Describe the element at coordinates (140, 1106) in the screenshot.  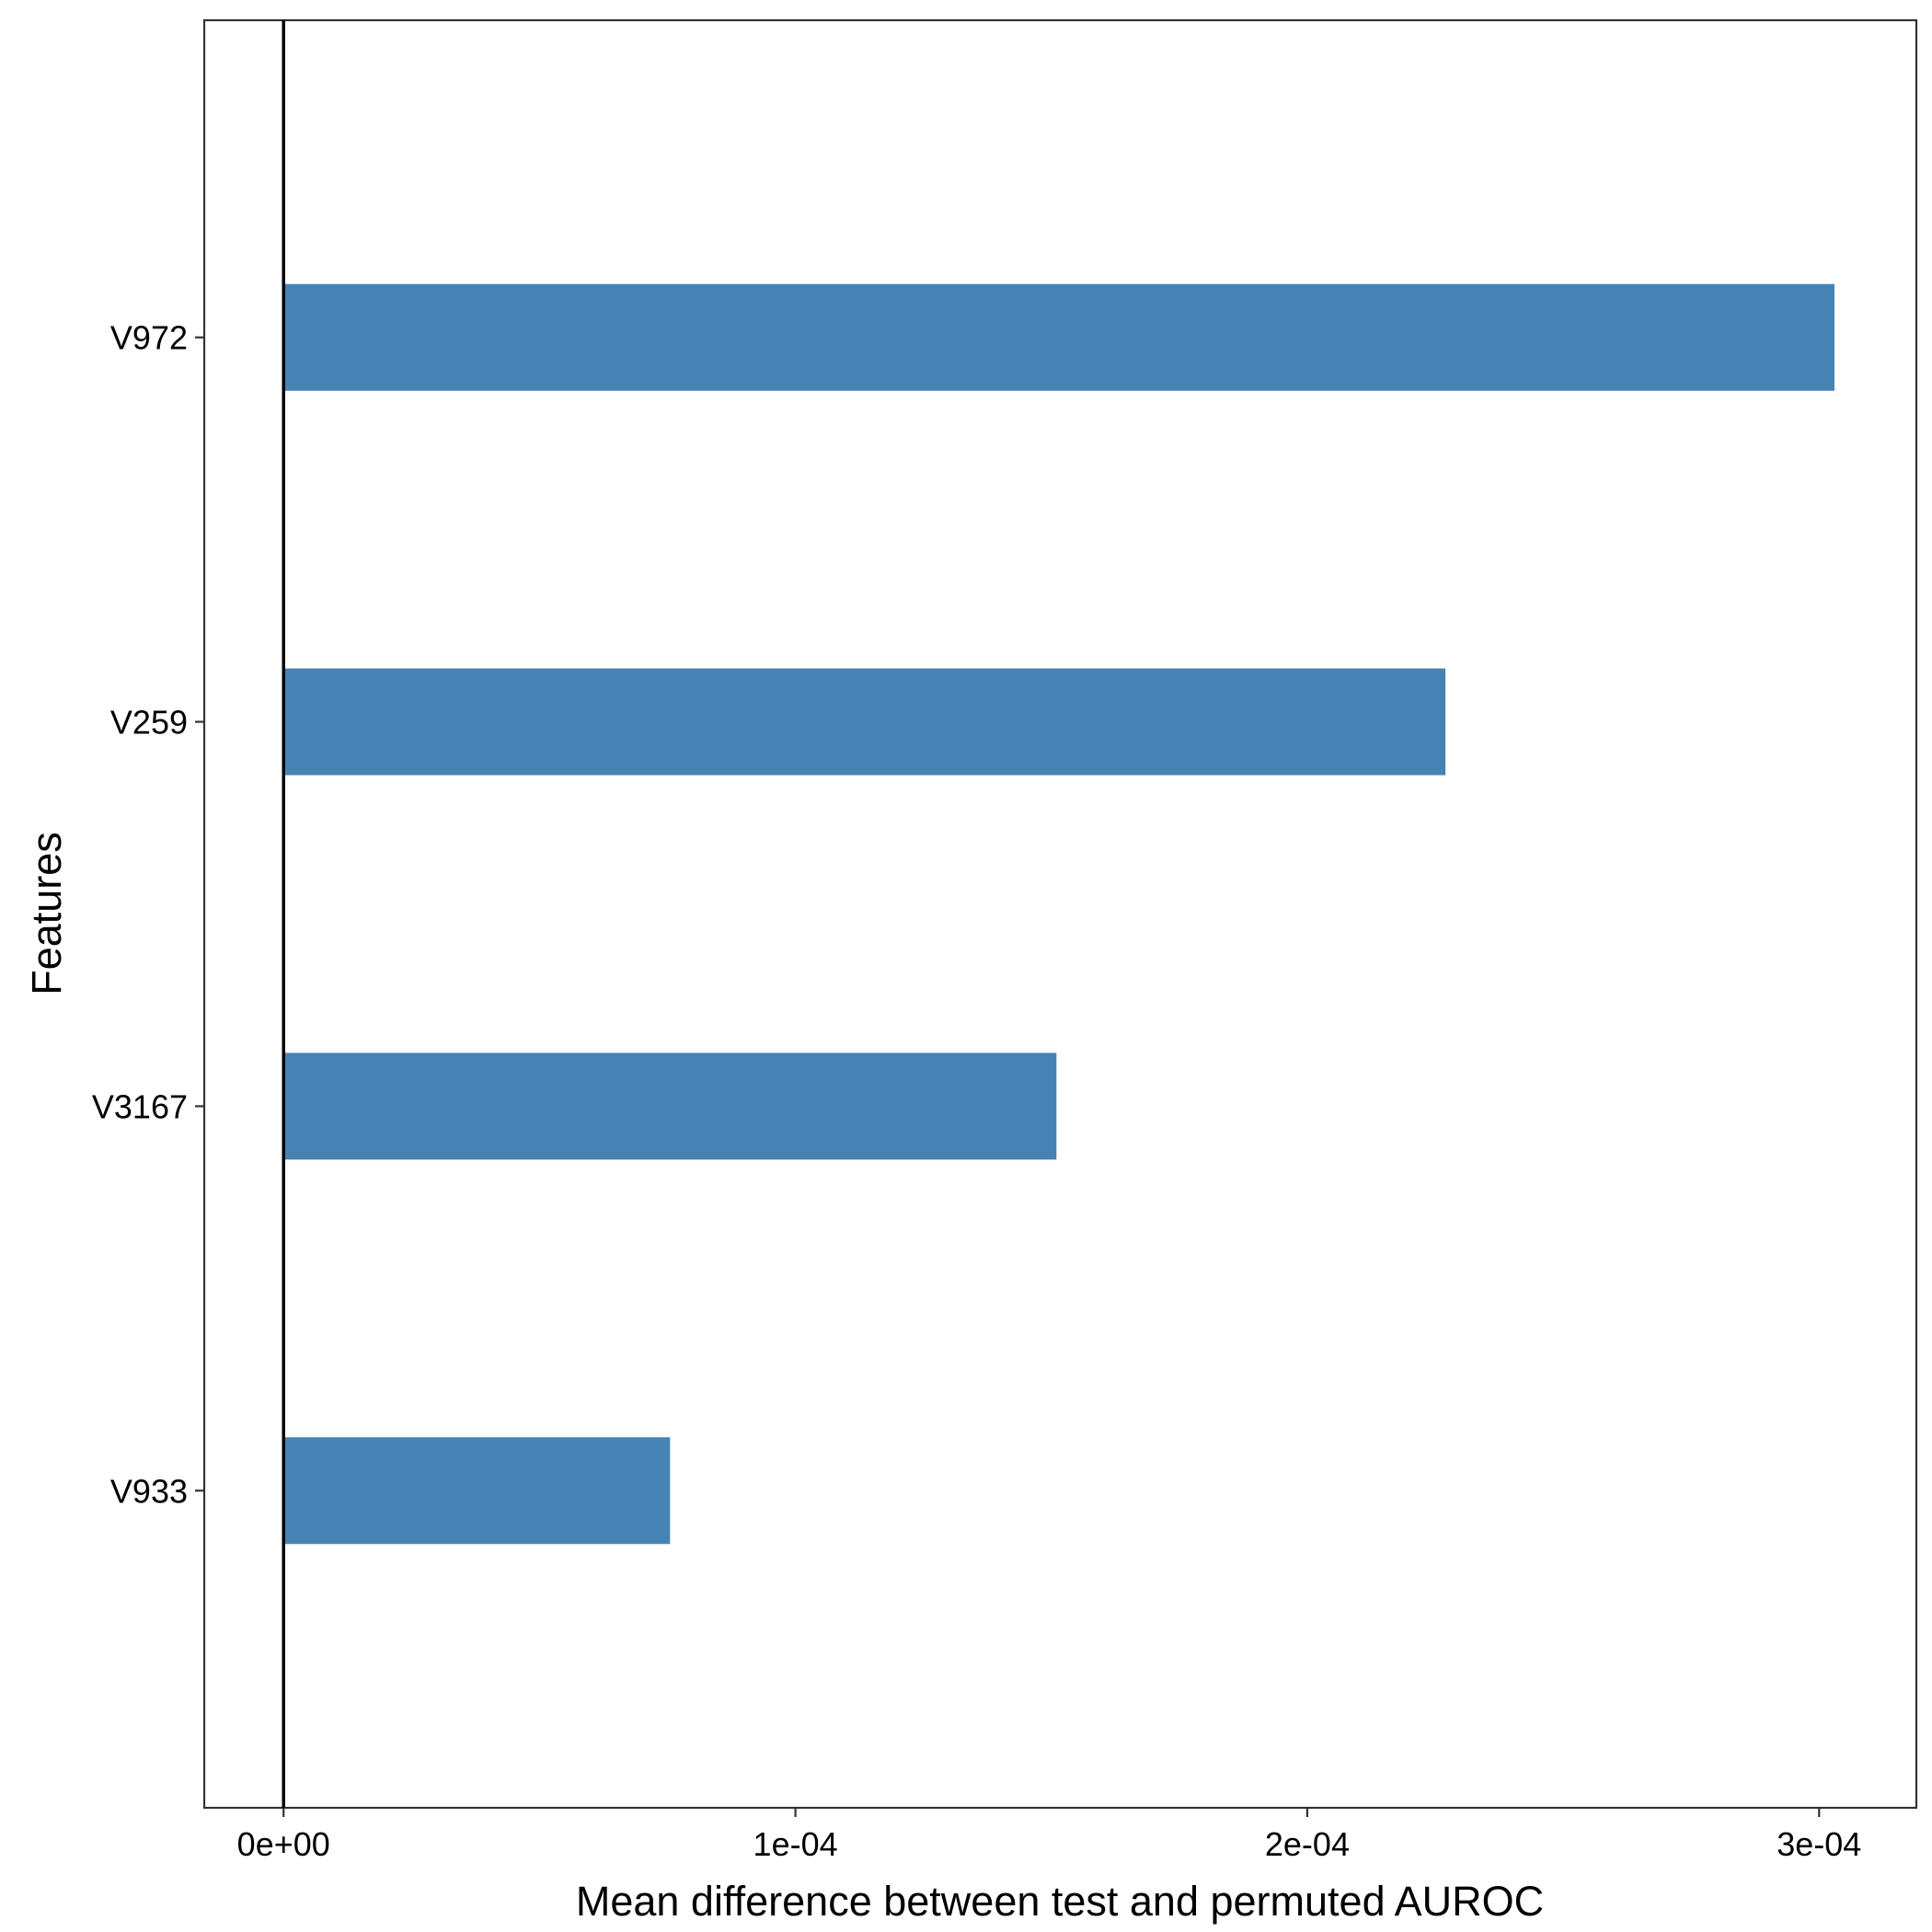
I see `y-tick-label: V3167` at that location.